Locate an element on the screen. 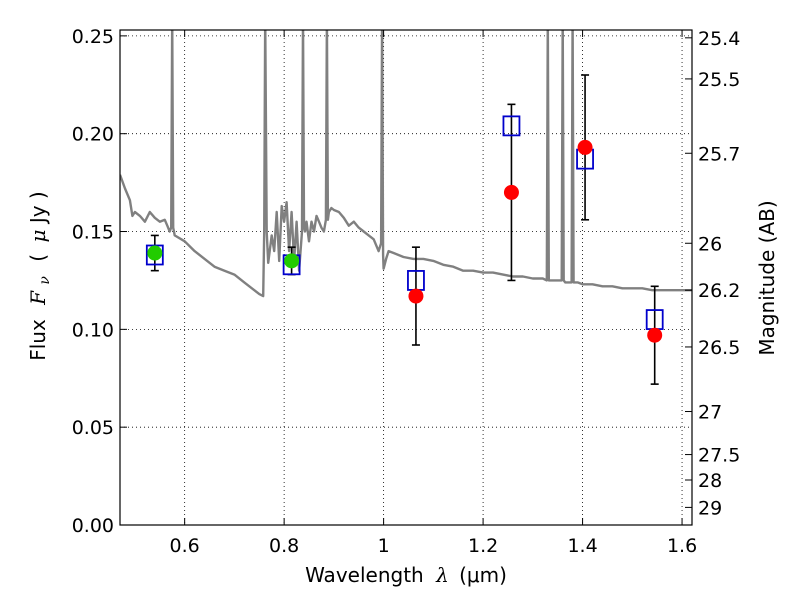  y-tick-label: 0.20 is located at coordinates (93, 135).